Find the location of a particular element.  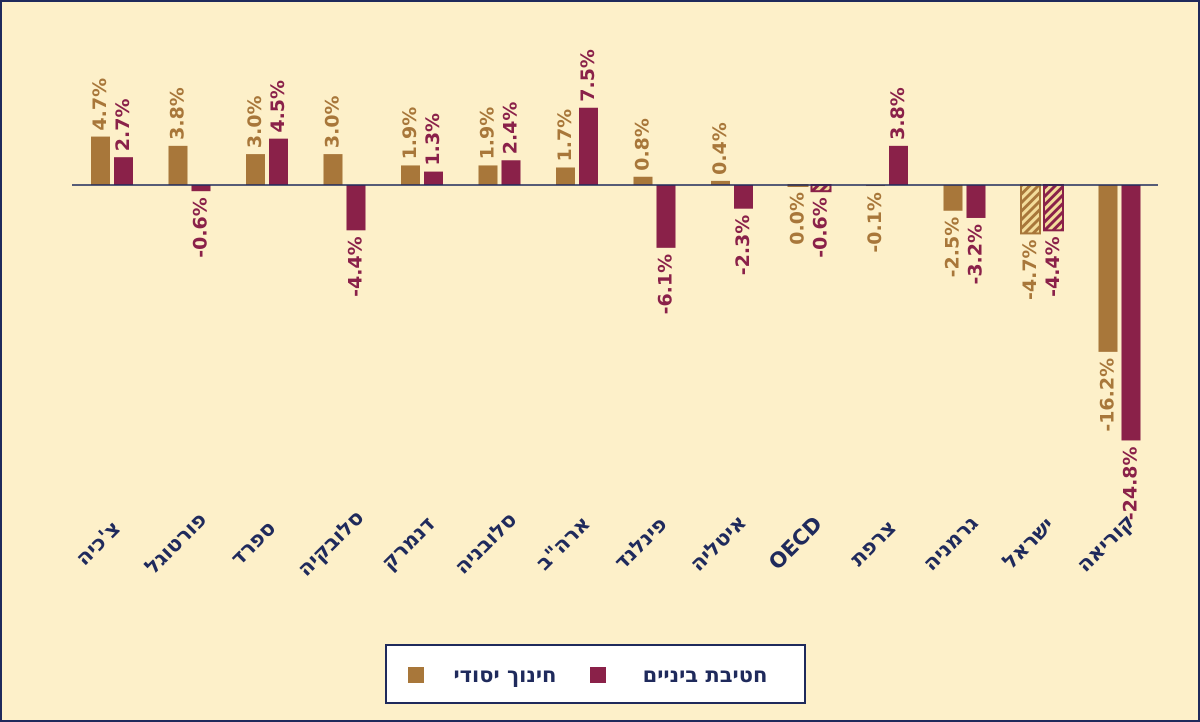

legend-label: חטיבת ביניים is located at coordinates (705, 675).